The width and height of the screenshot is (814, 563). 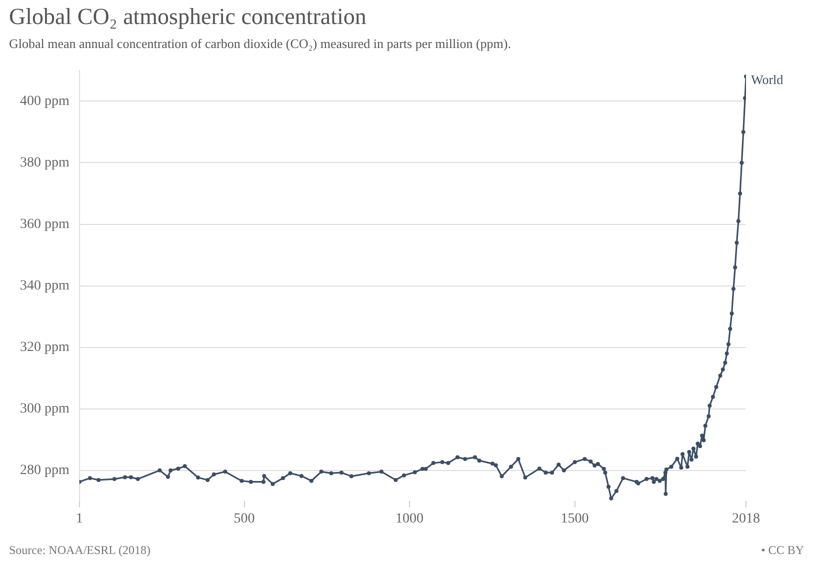 I want to click on y-tick-label: 280 ppm, so click(x=45, y=470).